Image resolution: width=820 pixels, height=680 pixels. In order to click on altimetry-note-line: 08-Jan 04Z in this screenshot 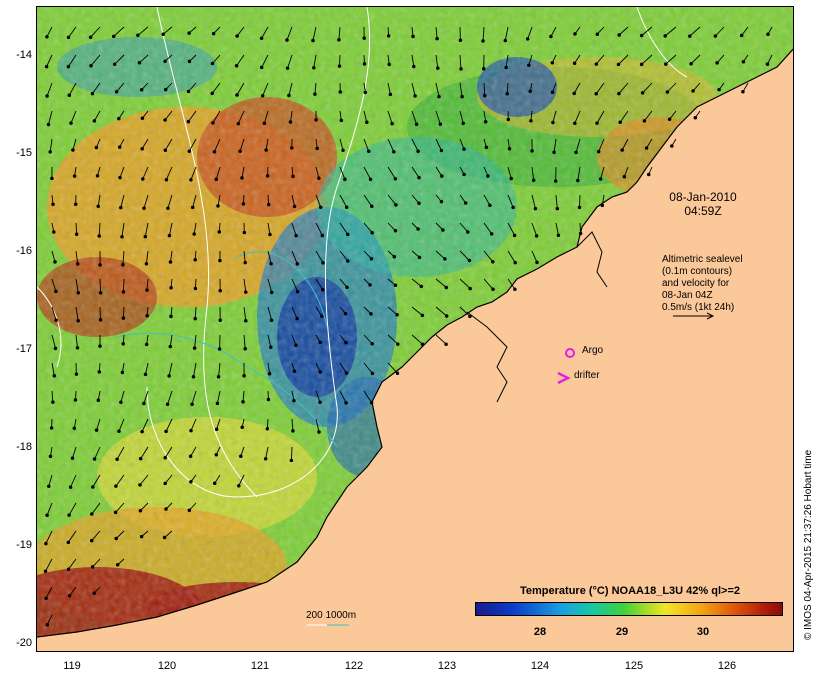, I will do `click(687, 295)`.